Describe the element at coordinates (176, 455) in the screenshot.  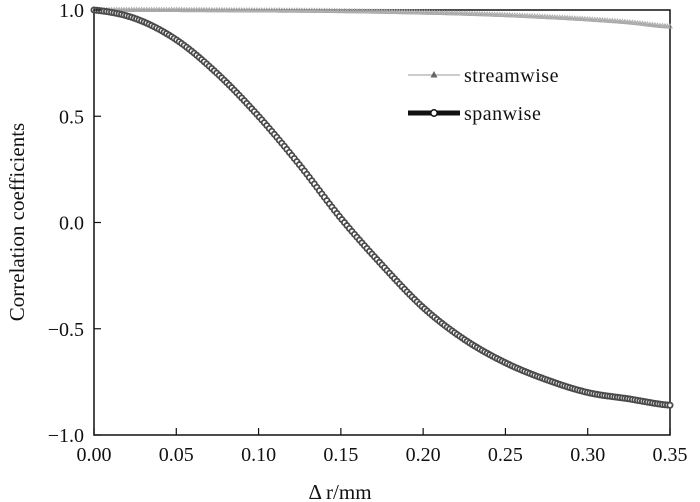
I see `x-tick-label: 0.05` at that location.